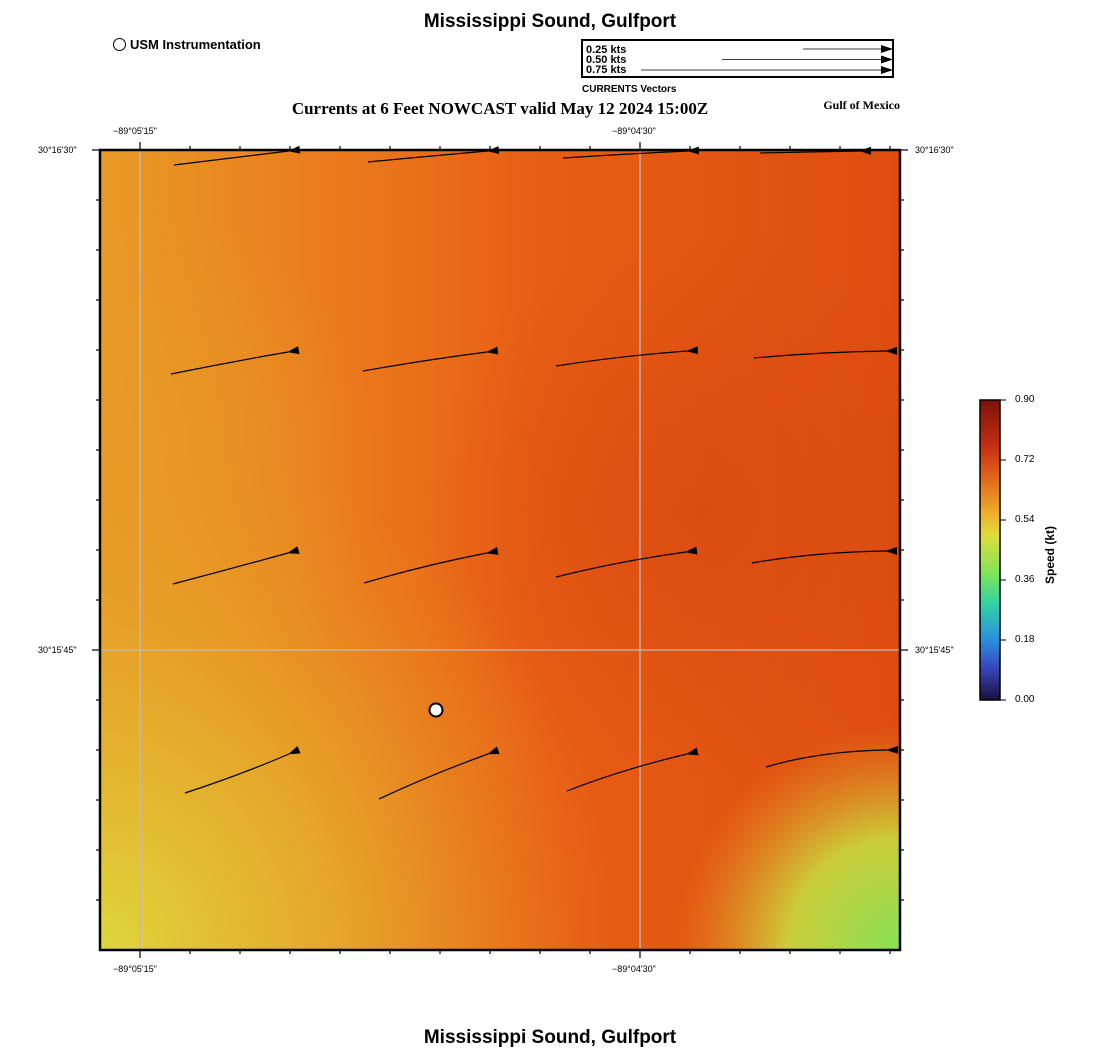 This screenshot has height=1050, width=1100. I want to click on y-tick-left-2: 30°15'45", so click(57, 650).